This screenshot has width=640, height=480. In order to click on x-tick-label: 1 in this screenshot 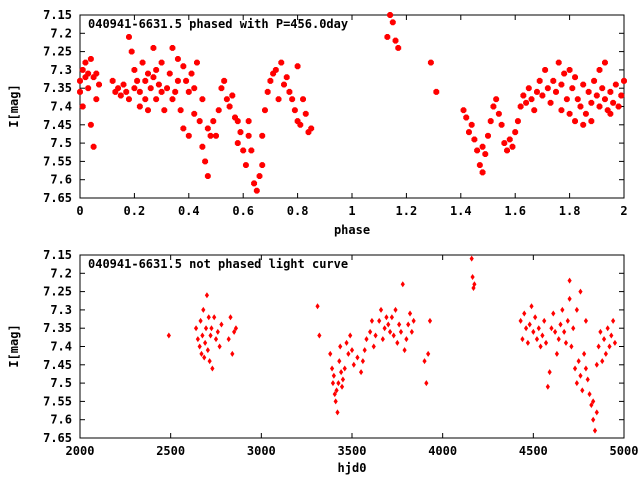, I will do `click(351, 211)`.